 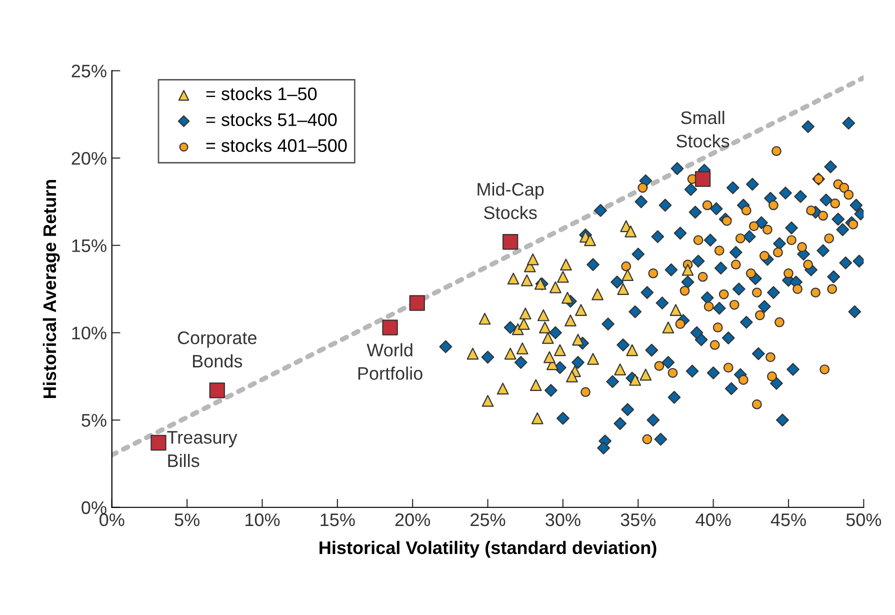 What do you see at coordinates (202, 449) in the screenshot?
I see `annotation: Treasury Bills` at bounding box center [202, 449].